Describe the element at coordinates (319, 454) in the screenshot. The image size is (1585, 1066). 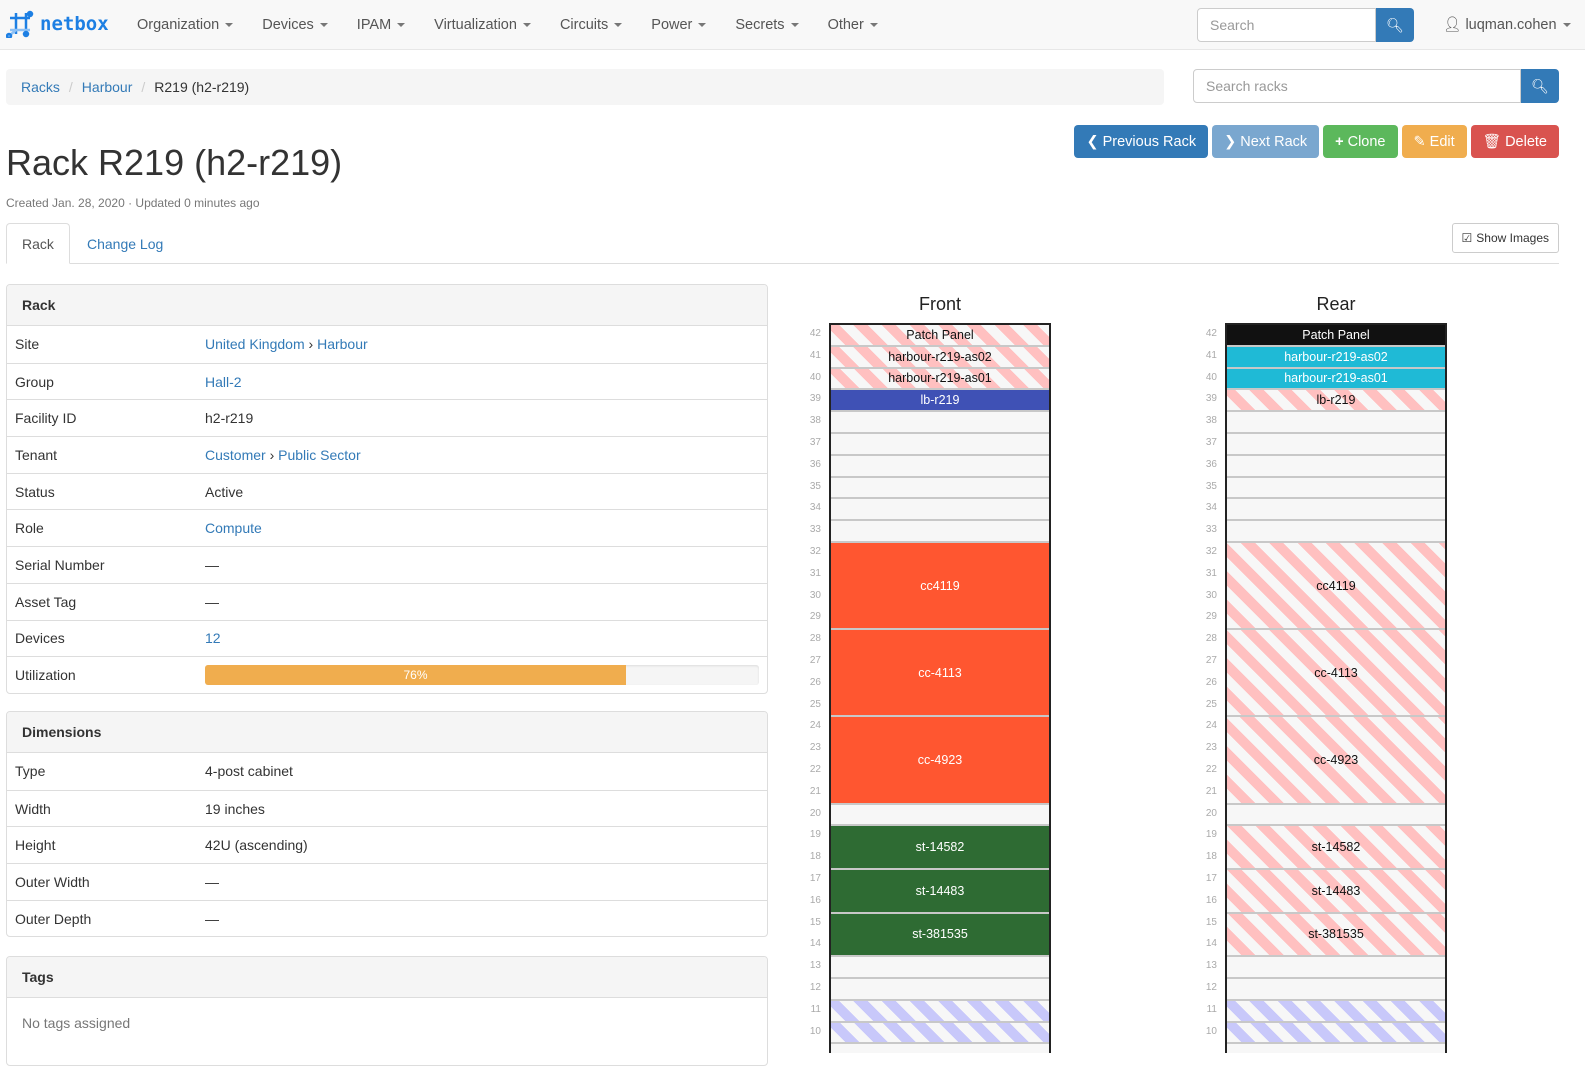
I see `tenant-link: Public Sector` at that location.